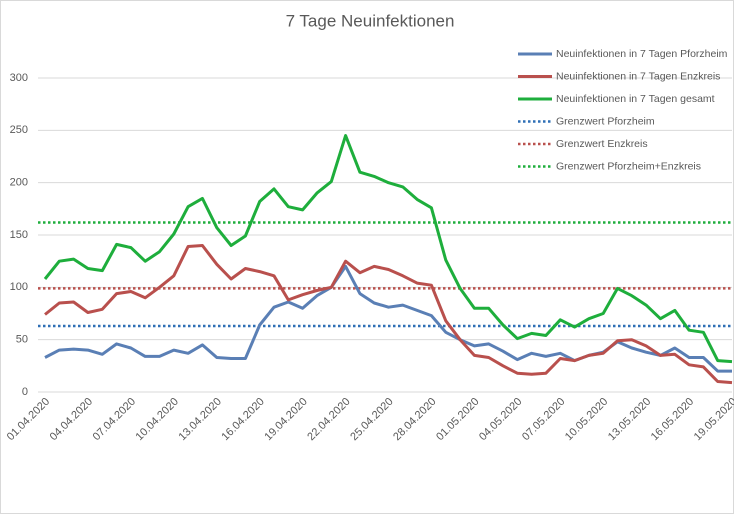 This screenshot has height=514, width=734. Describe the element at coordinates (22, 340) in the screenshot. I see `y-tick-label: 50` at that location.